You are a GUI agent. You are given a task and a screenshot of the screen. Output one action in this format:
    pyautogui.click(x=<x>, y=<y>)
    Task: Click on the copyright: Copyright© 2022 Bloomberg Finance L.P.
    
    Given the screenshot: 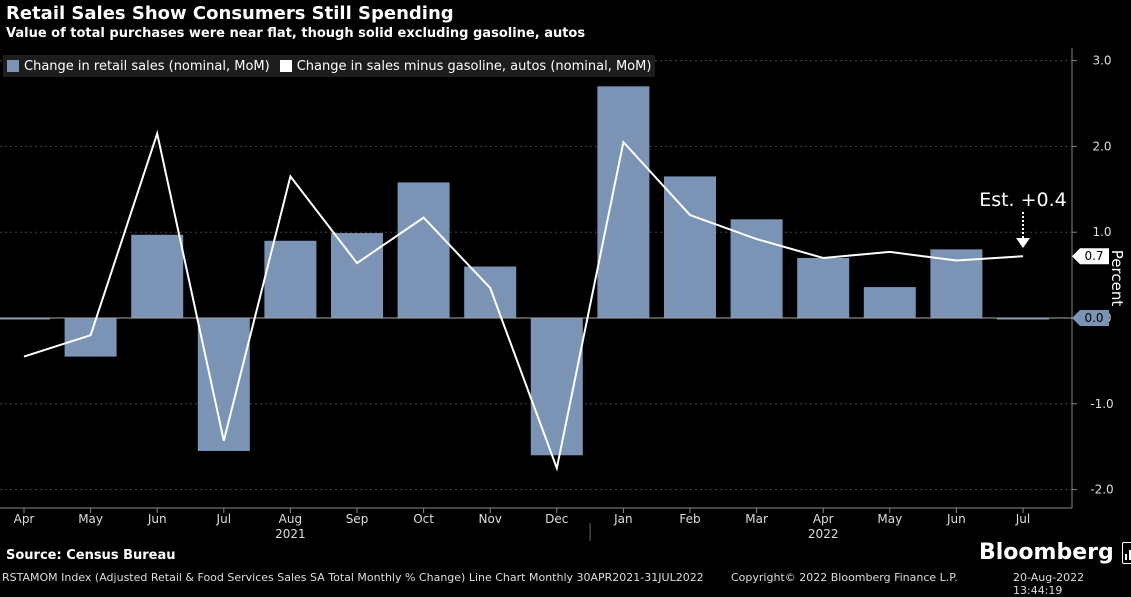 What is the action you would take?
    pyautogui.click(x=844, y=577)
    